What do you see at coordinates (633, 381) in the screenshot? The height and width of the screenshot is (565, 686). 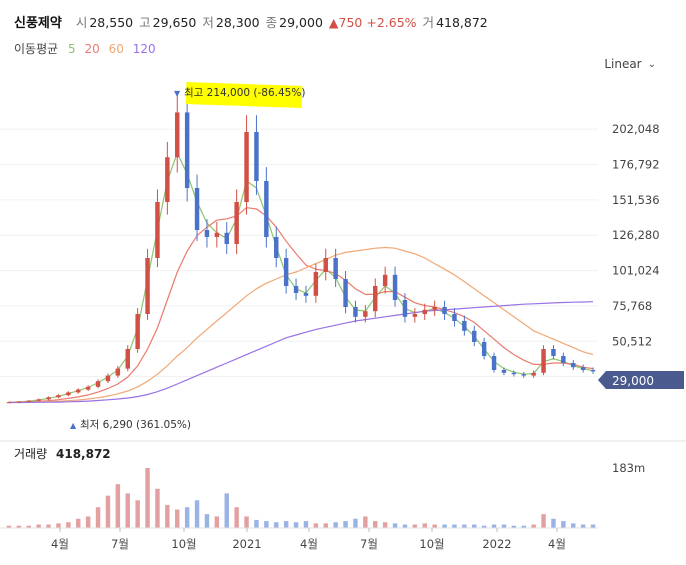 I see `current-price-label: 29,000` at bounding box center [633, 381].